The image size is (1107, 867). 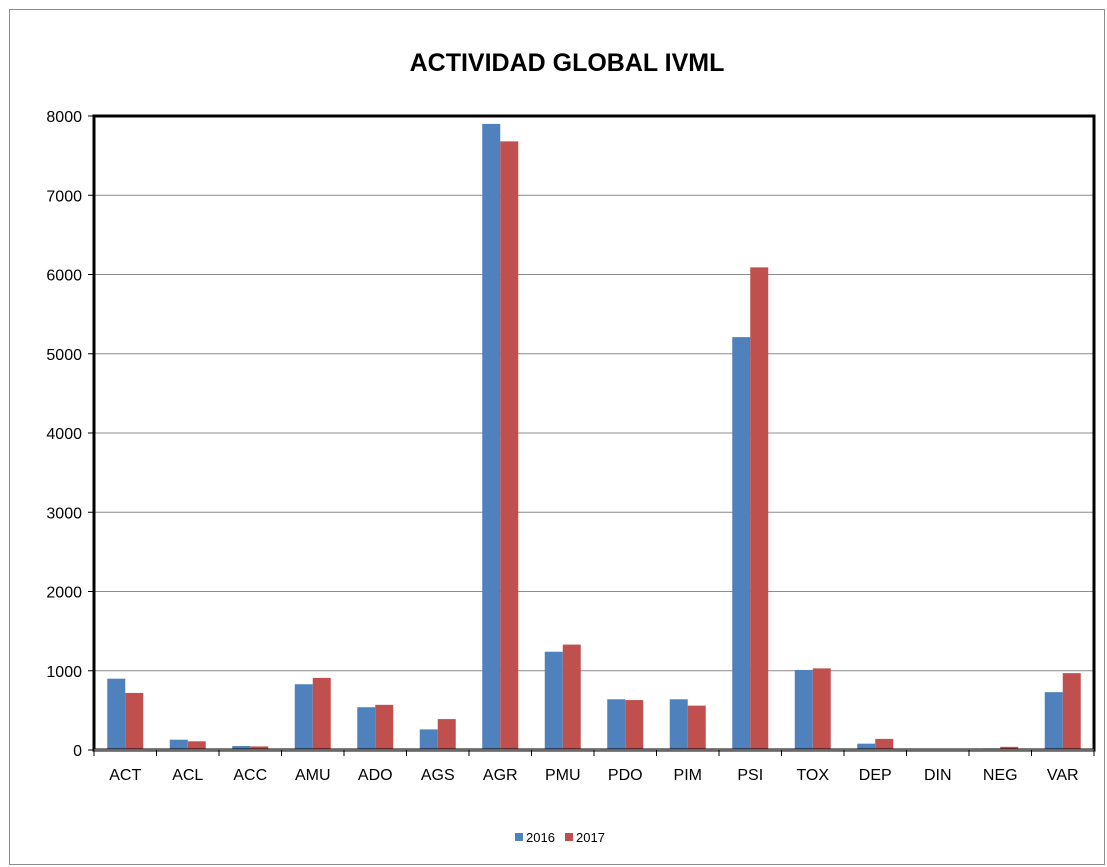 What do you see at coordinates (759, 508) in the screenshot?
I see `bar-2017-psi` at bounding box center [759, 508].